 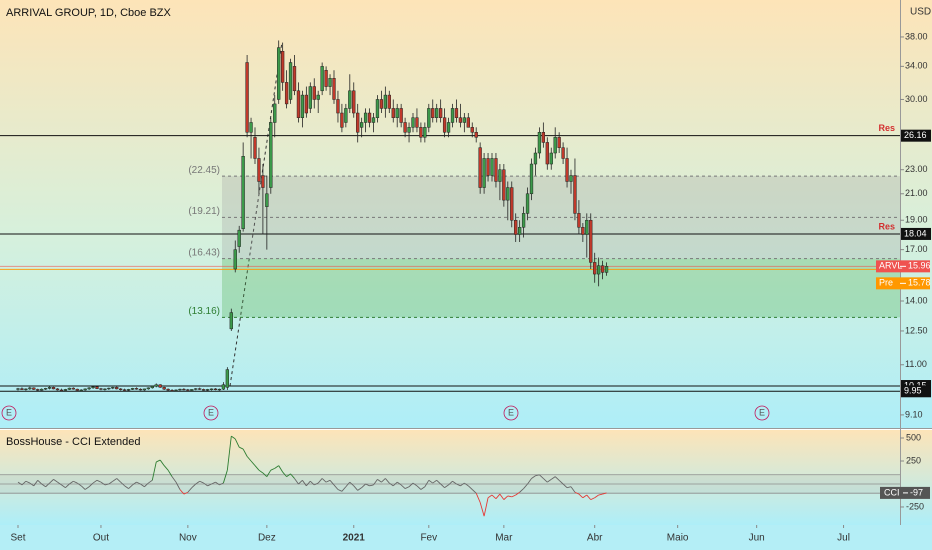 What do you see at coordinates (204, 211) in the screenshot?
I see `fib-label: (19.21)` at bounding box center [204, 211].